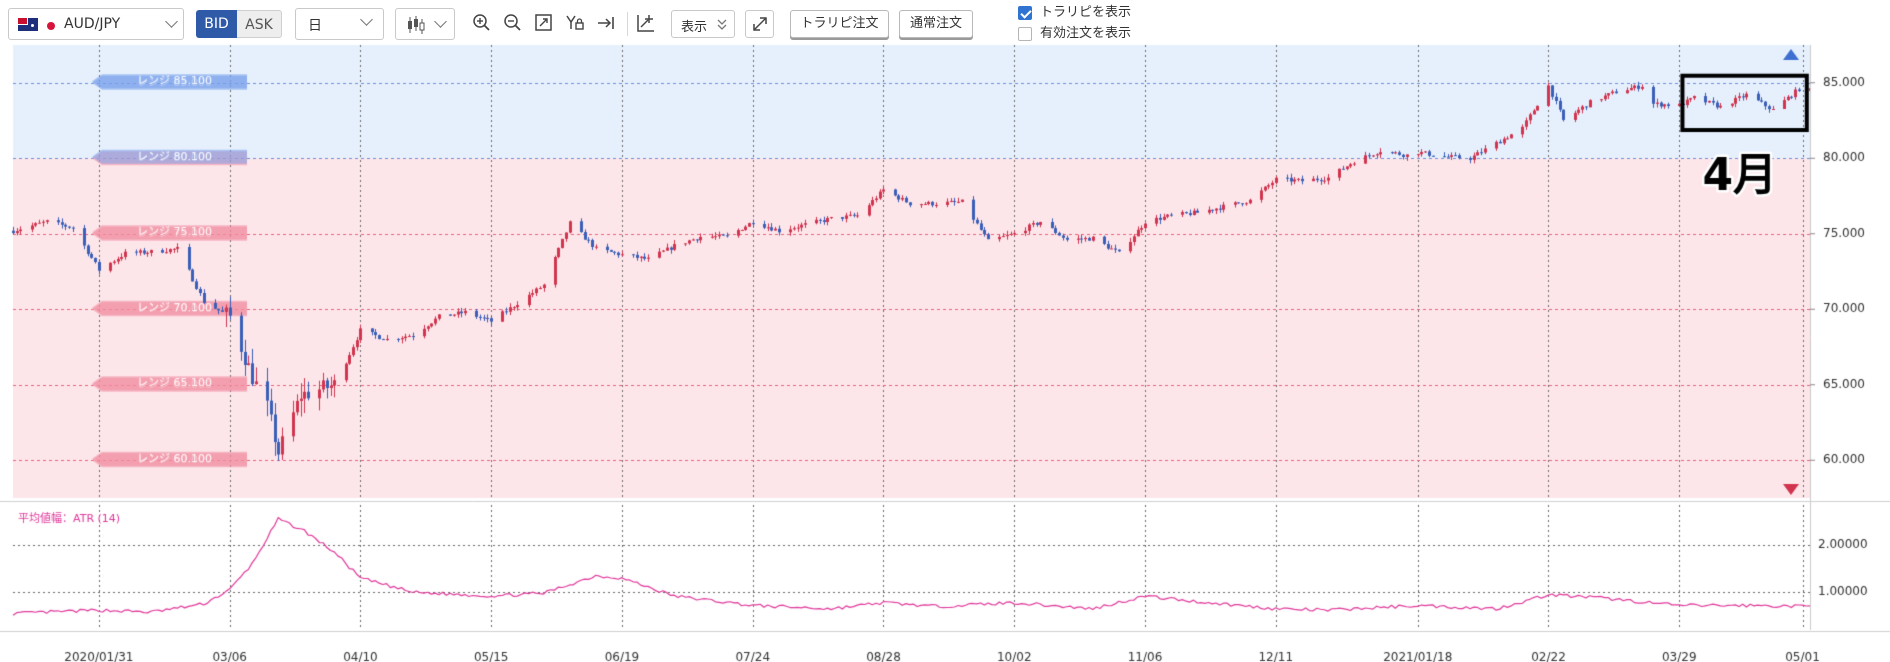  I want to click on expand-chart-button, so click(759, 24).